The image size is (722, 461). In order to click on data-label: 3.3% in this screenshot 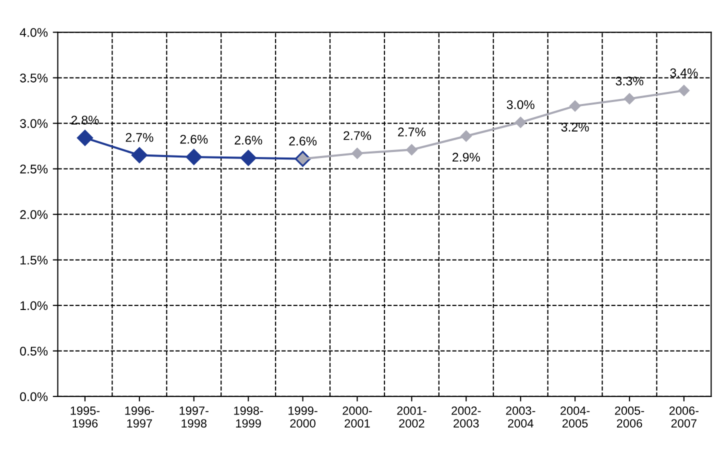, I will do `click(630, 81)`.